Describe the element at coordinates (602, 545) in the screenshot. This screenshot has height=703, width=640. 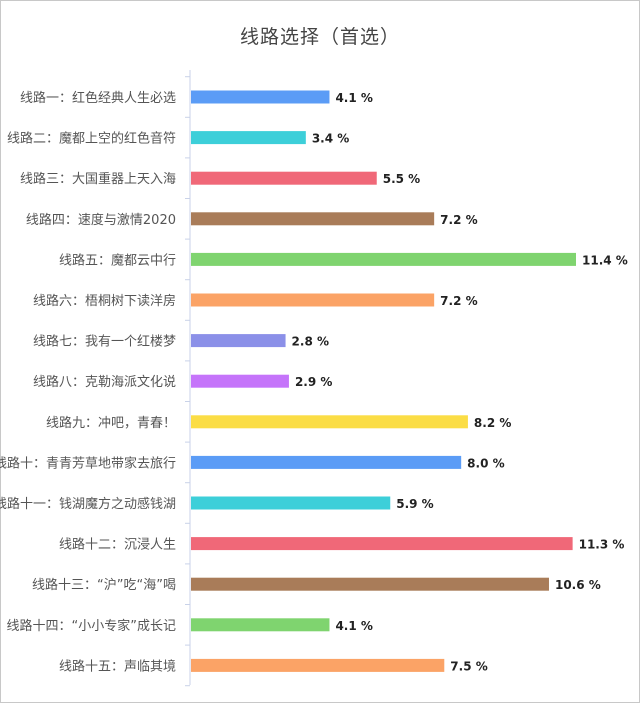
I see `value-label: 11.3 %` at that location.